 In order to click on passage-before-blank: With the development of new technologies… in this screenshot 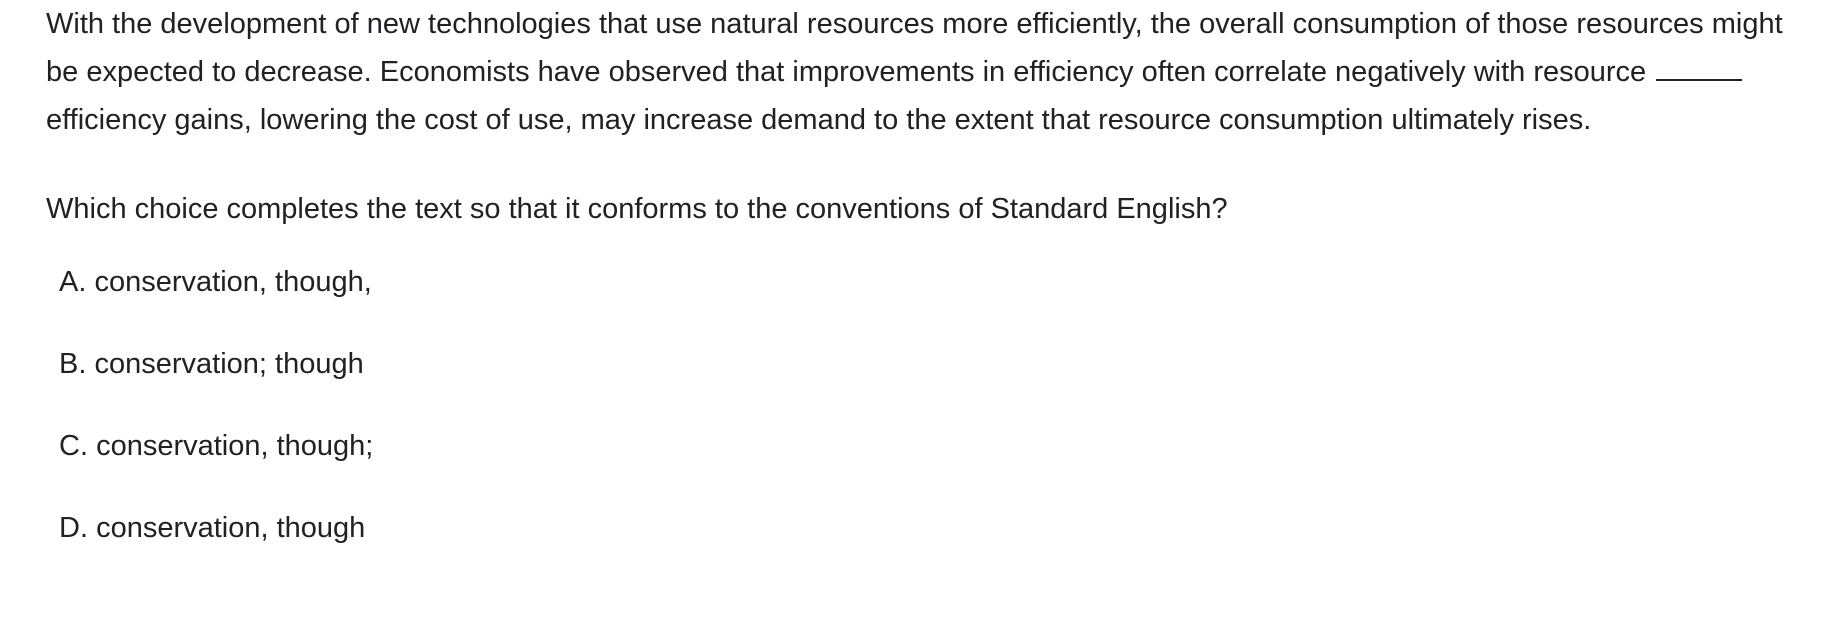, I will do `click(914, 48)`.